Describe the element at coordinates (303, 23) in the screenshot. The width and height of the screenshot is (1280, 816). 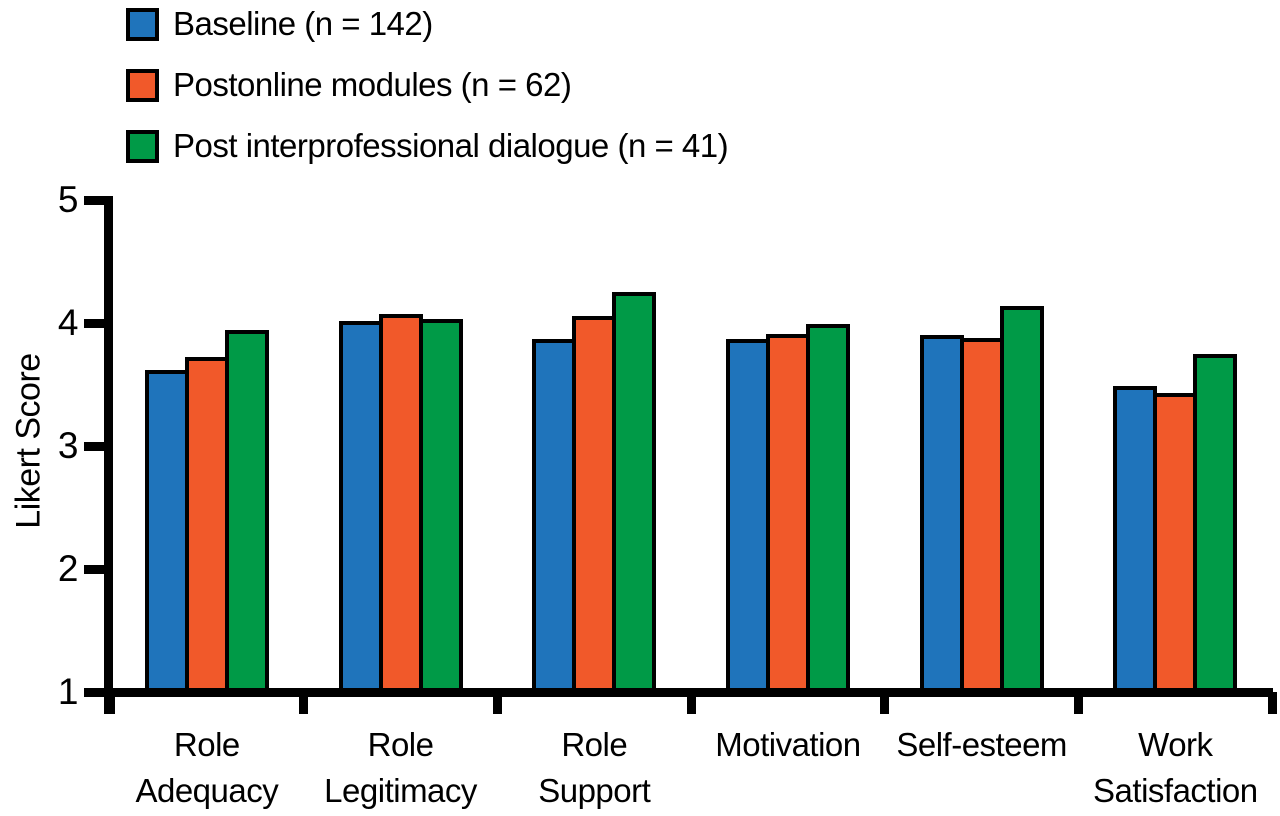
I see `legend-label: Baseline (n = 142)` at that location.